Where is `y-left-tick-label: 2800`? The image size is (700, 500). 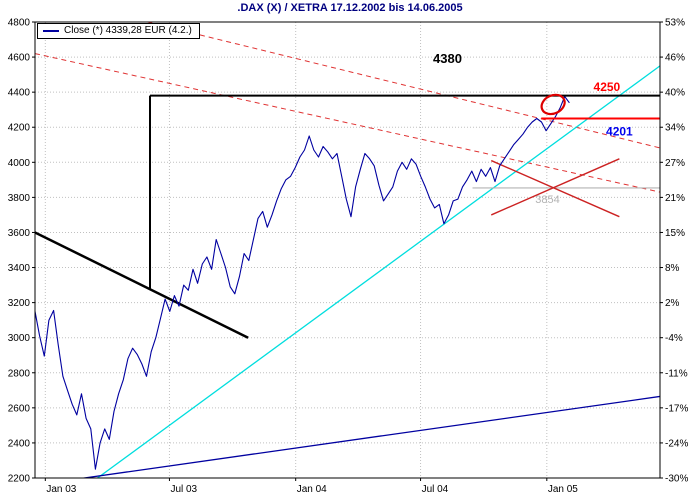
y-left-tick-label: 2800 is located at coordinates (19, 373).